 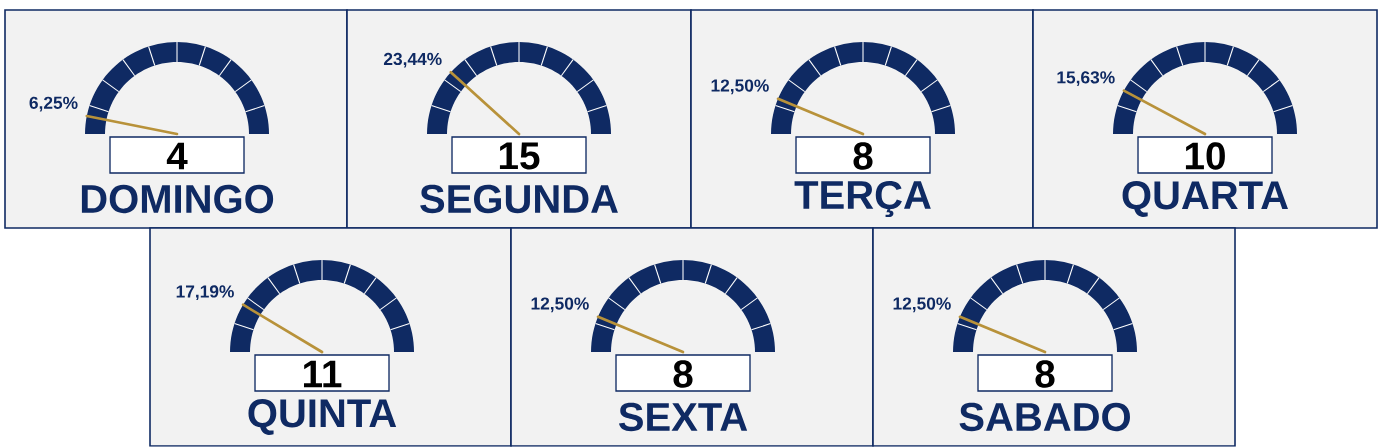 I want to click on data-label: 6,25%, so click(x=53, y=104).